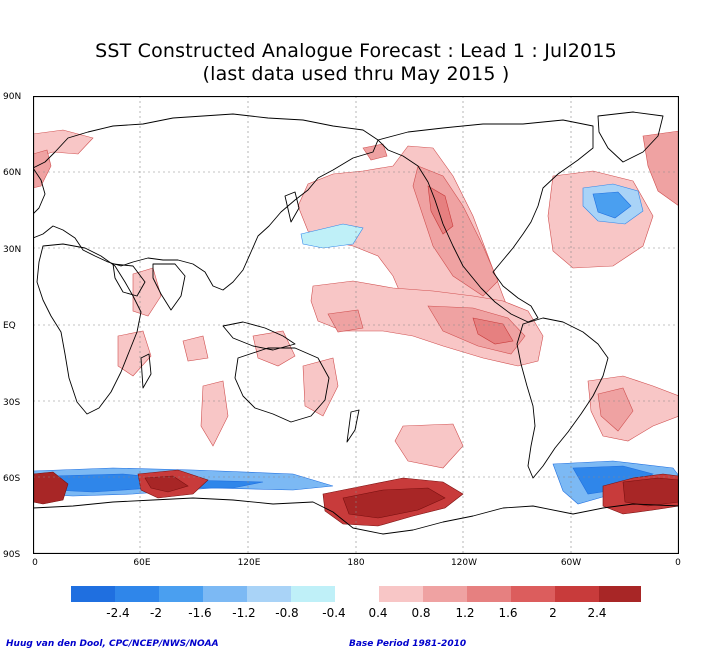  What do you see at coordinates (12, 555) in the screenshot?
I see `lat-label-90s: 90S` at bounding box center [12, 555].